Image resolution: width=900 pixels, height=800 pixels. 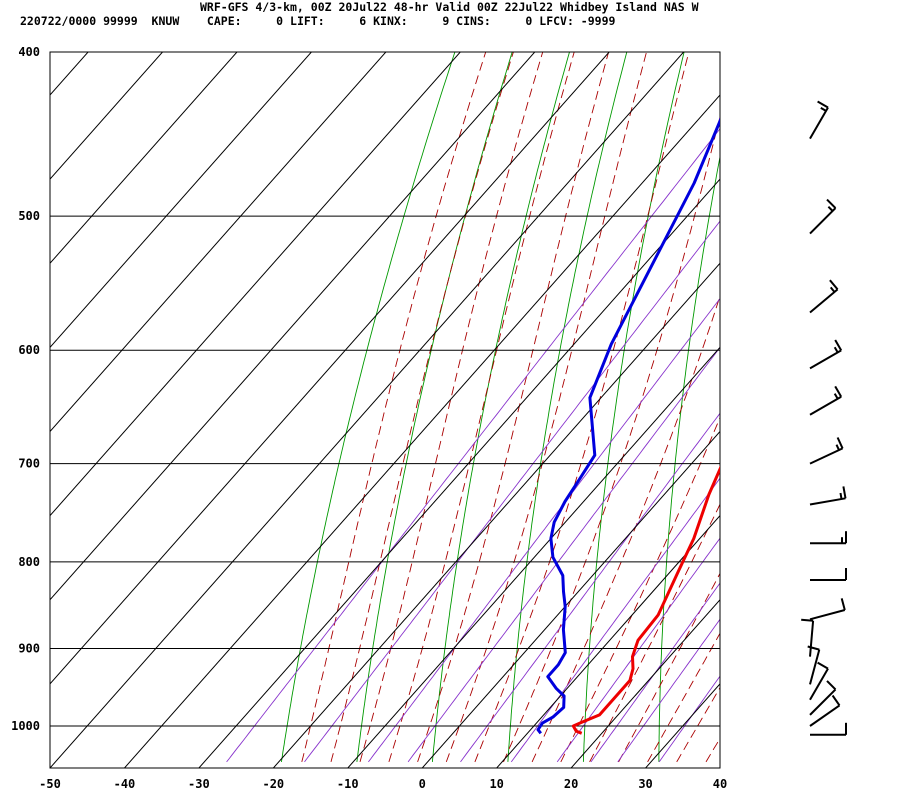 What do you see at coordinates (199, 784) in the screenshot?
I see `x-tick-label: -30` at bounding box center [199, 784].